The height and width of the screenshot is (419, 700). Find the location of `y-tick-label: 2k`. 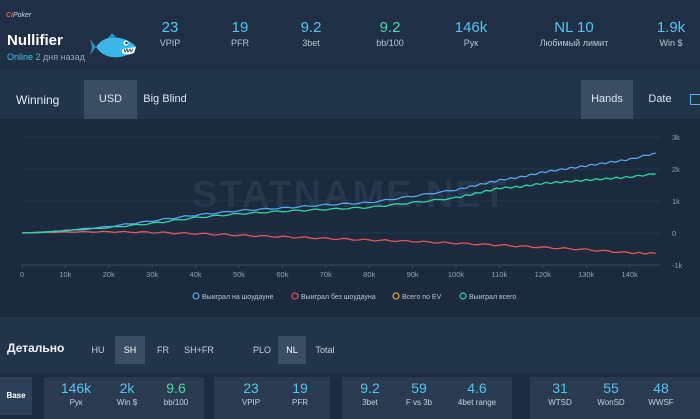

y-tick-label: 2k is located at coordinates (676, 169).